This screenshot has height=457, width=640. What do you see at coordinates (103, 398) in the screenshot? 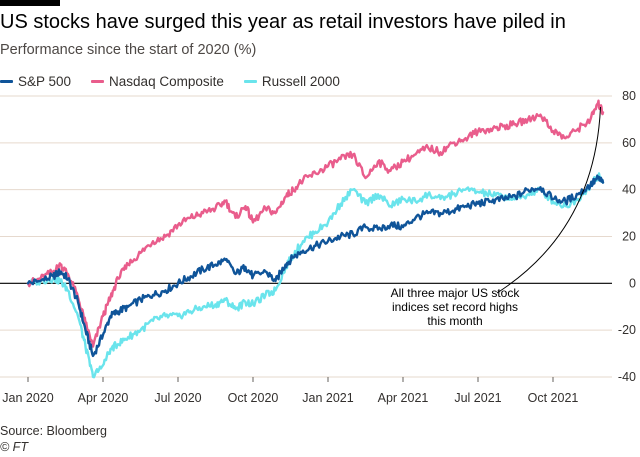
I see `x-tick-label: Apr 2020` at bounding box center [103, 398].